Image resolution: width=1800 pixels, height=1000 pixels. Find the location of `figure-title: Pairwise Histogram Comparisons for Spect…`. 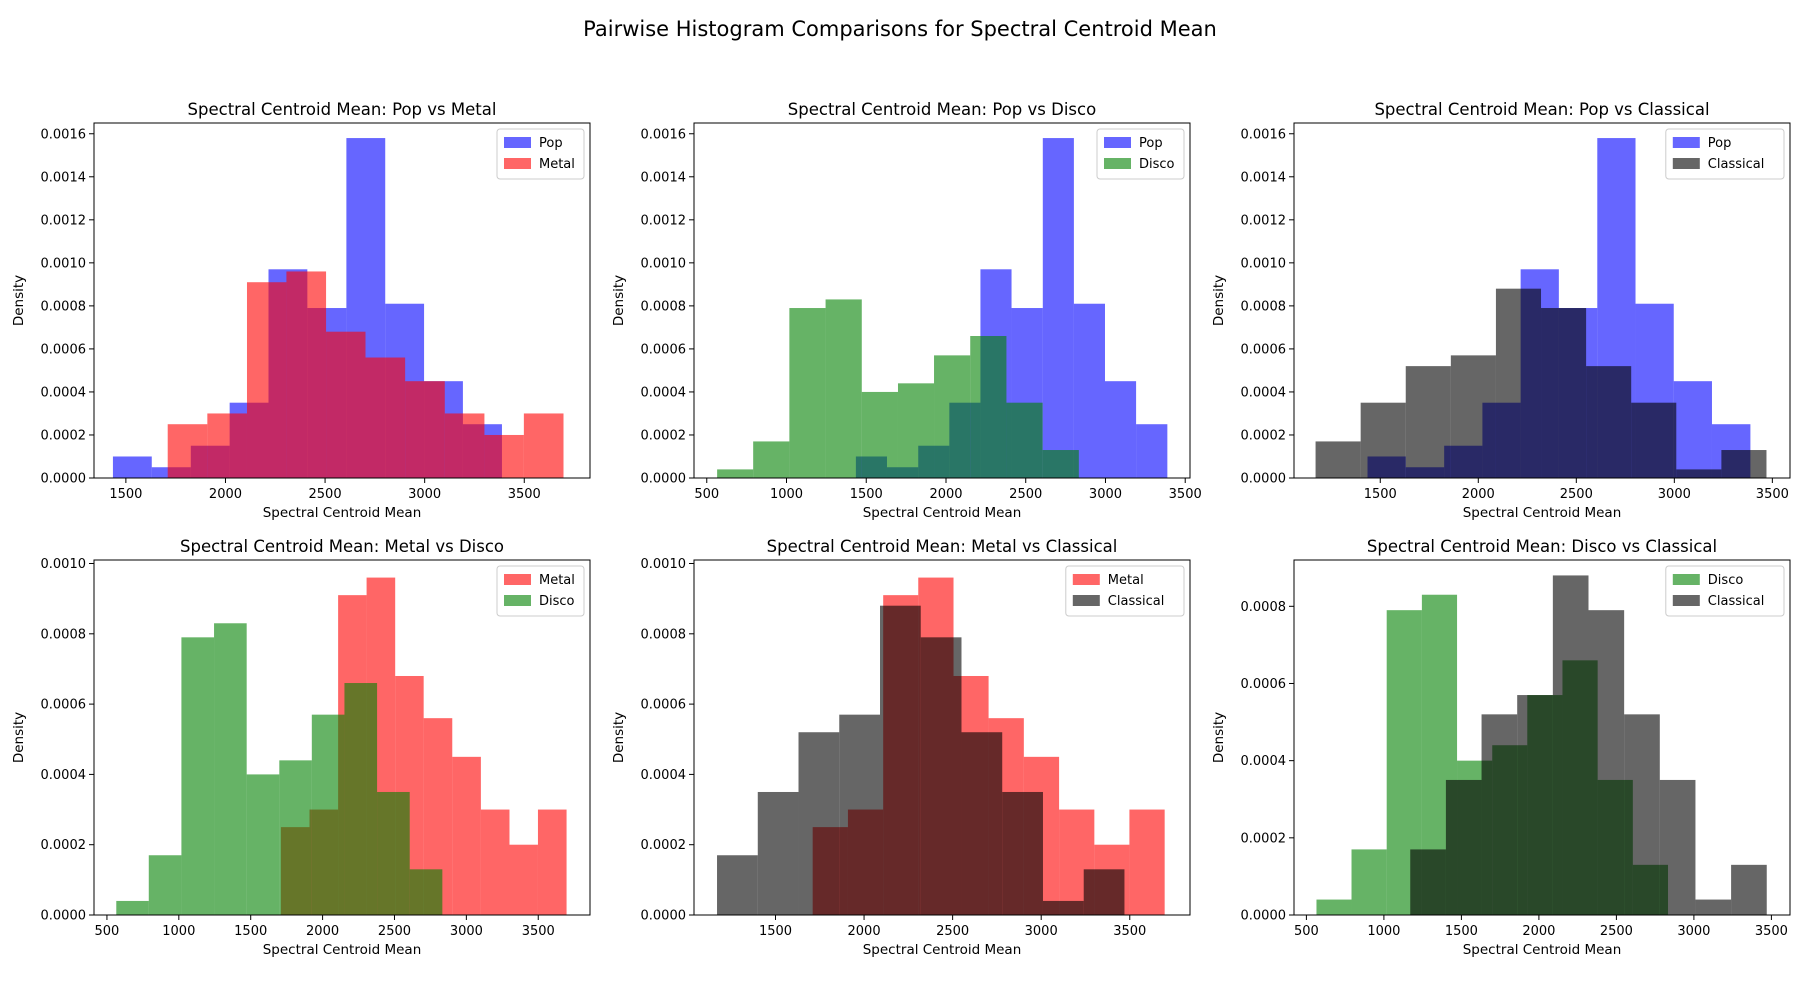

figure-title: Pairwise Histogram Comparisons for Spect… is located at coordinates (900, 29).